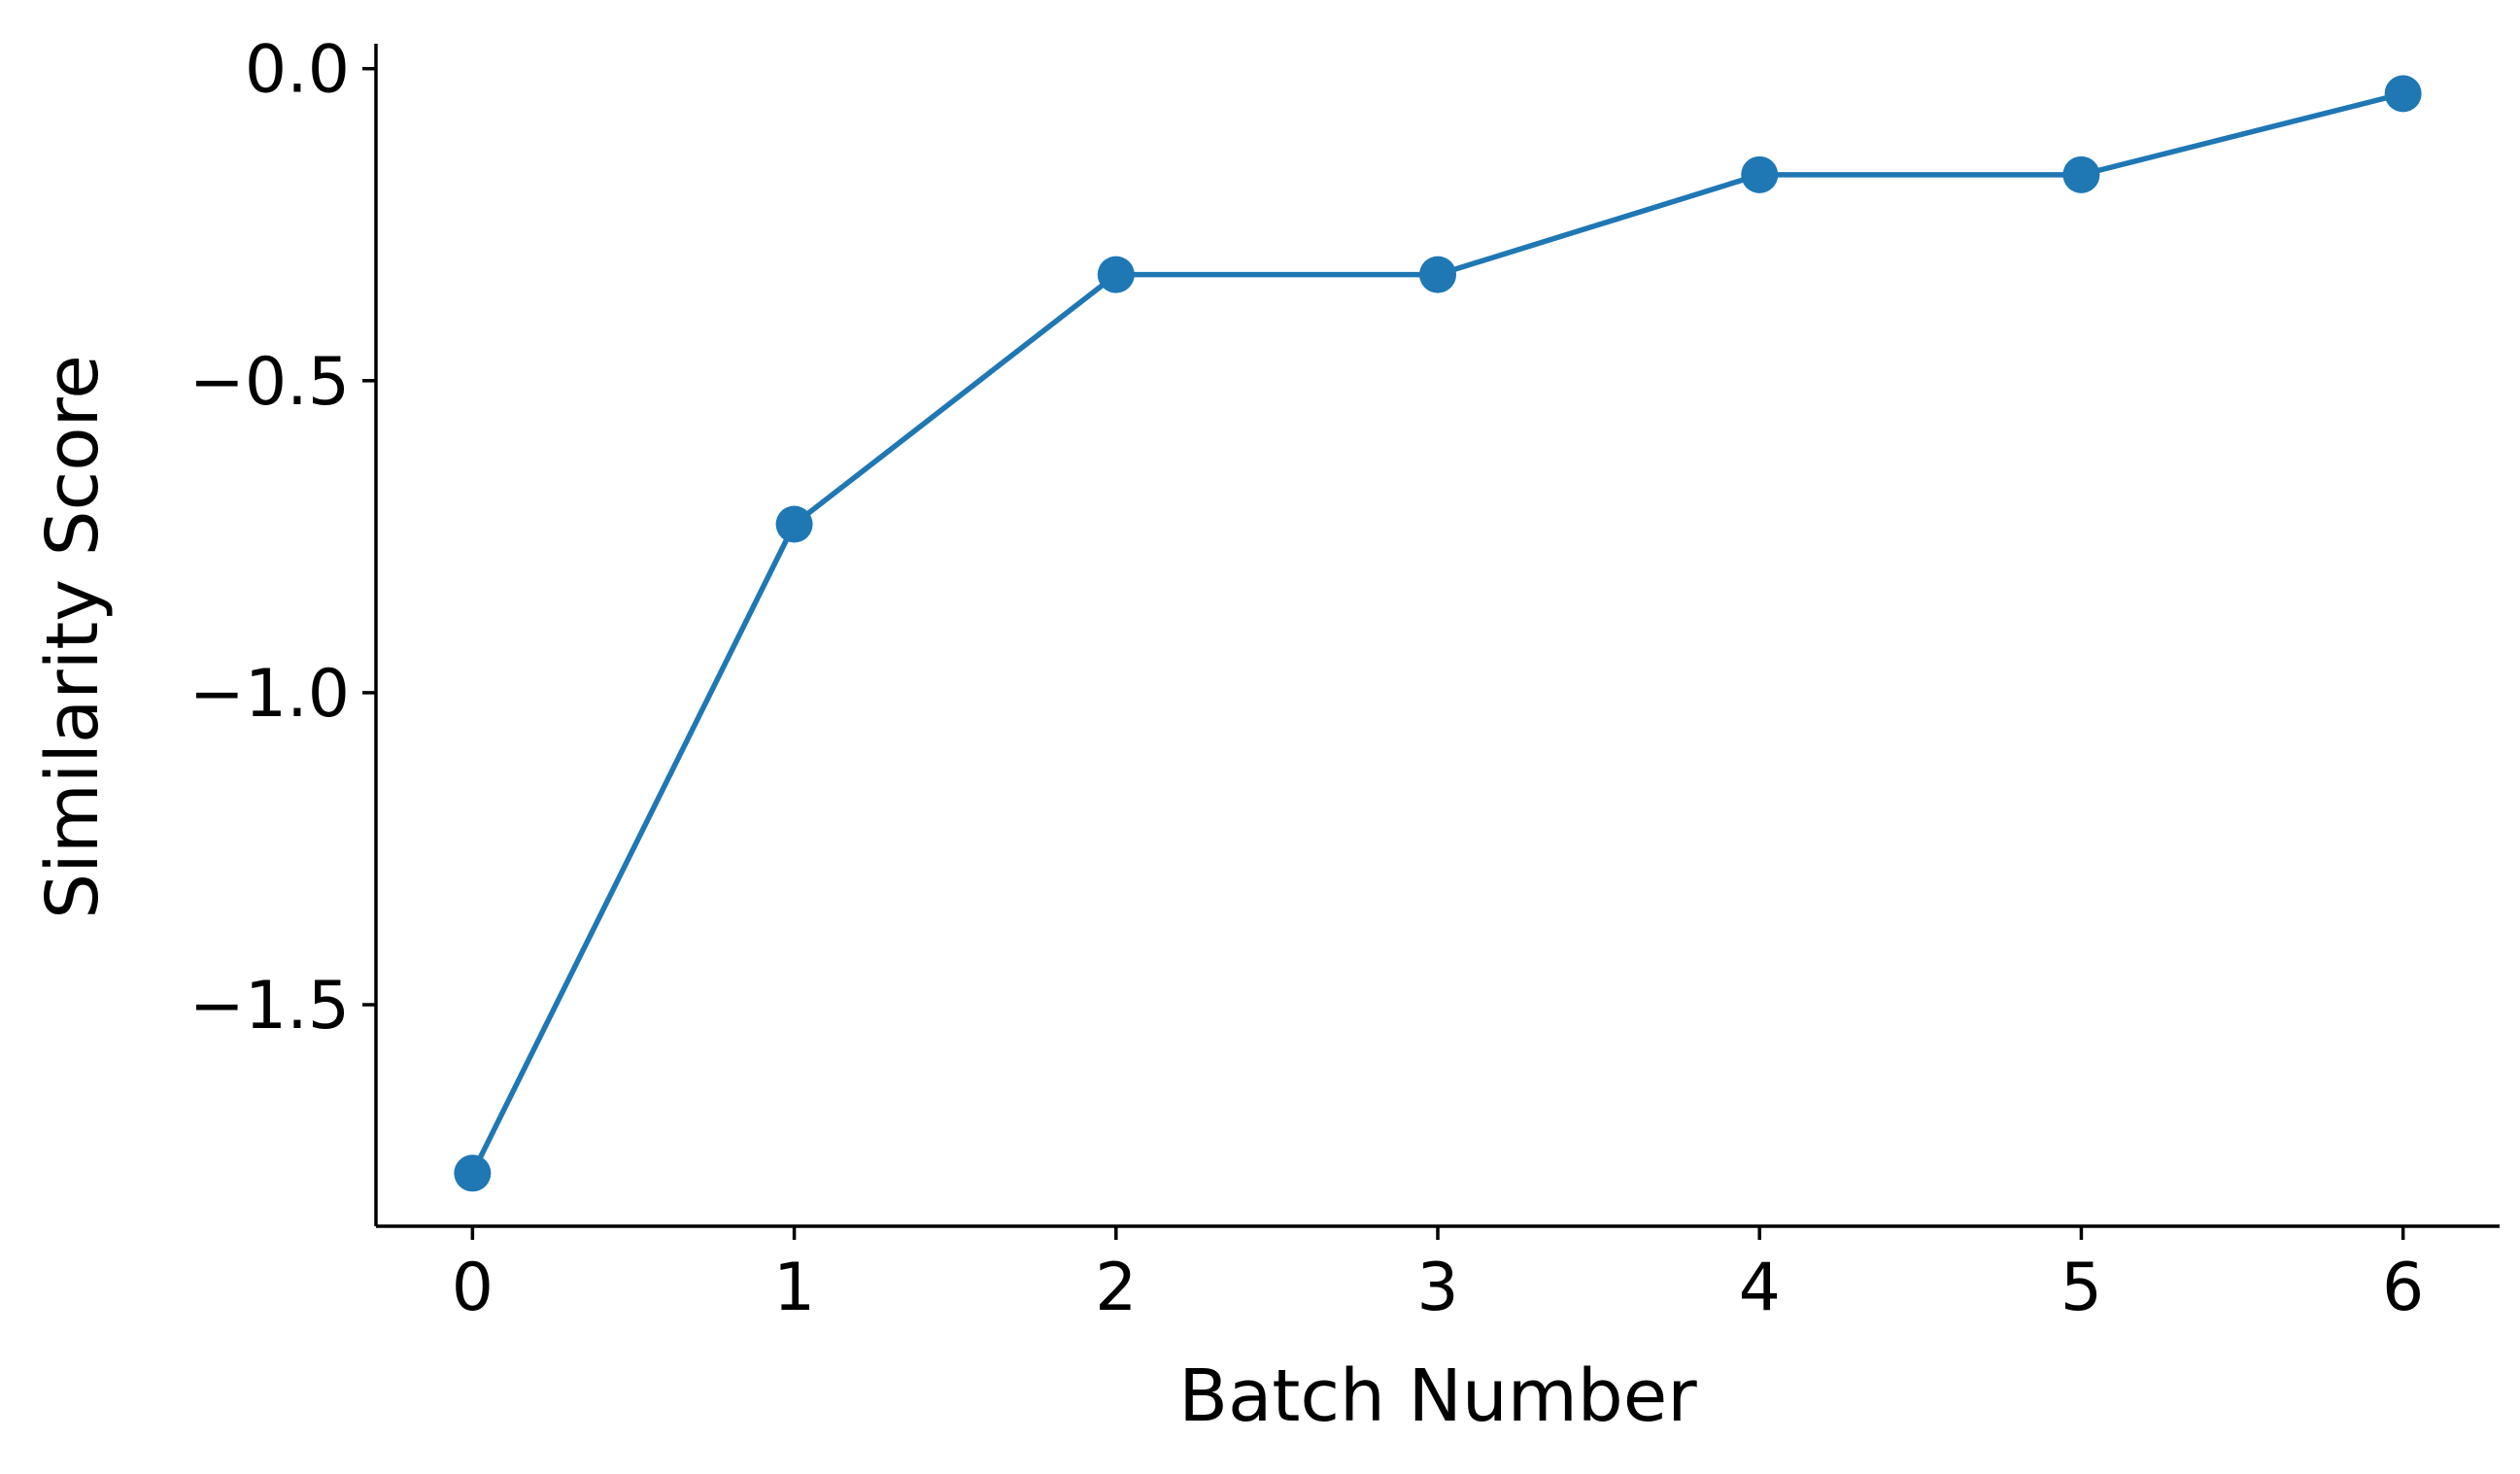 Image resolution: width=2520 pixels, height=1474 pixels. Describe the element at coordinates (269, 382) in the screenshot. I see `y-tick-label: −0.5` at that location.